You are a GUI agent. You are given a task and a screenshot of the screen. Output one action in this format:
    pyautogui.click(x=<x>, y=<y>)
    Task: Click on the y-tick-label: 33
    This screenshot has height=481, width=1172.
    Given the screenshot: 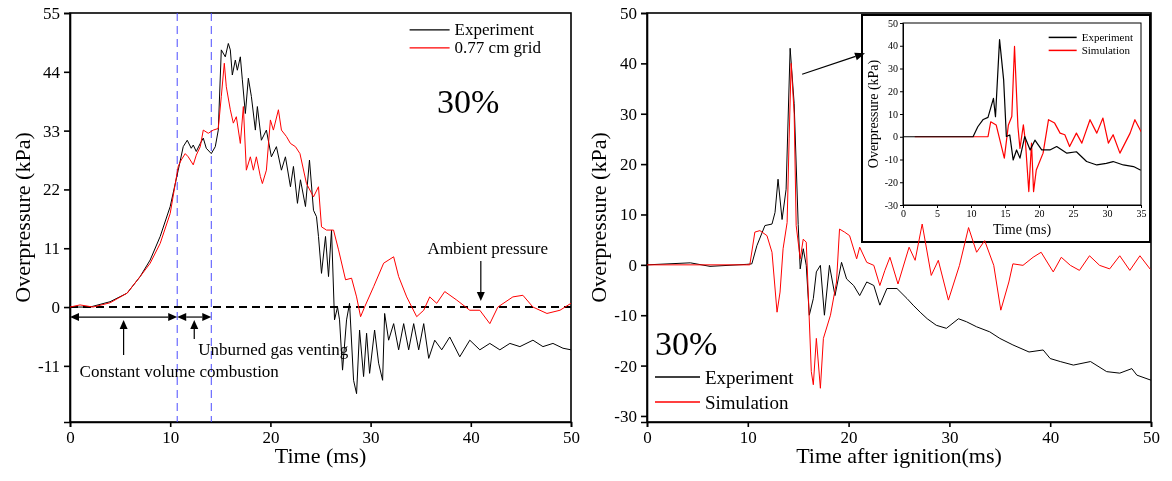 What is the action you would take?
    pyautogui.click(x=51, y=131)
    